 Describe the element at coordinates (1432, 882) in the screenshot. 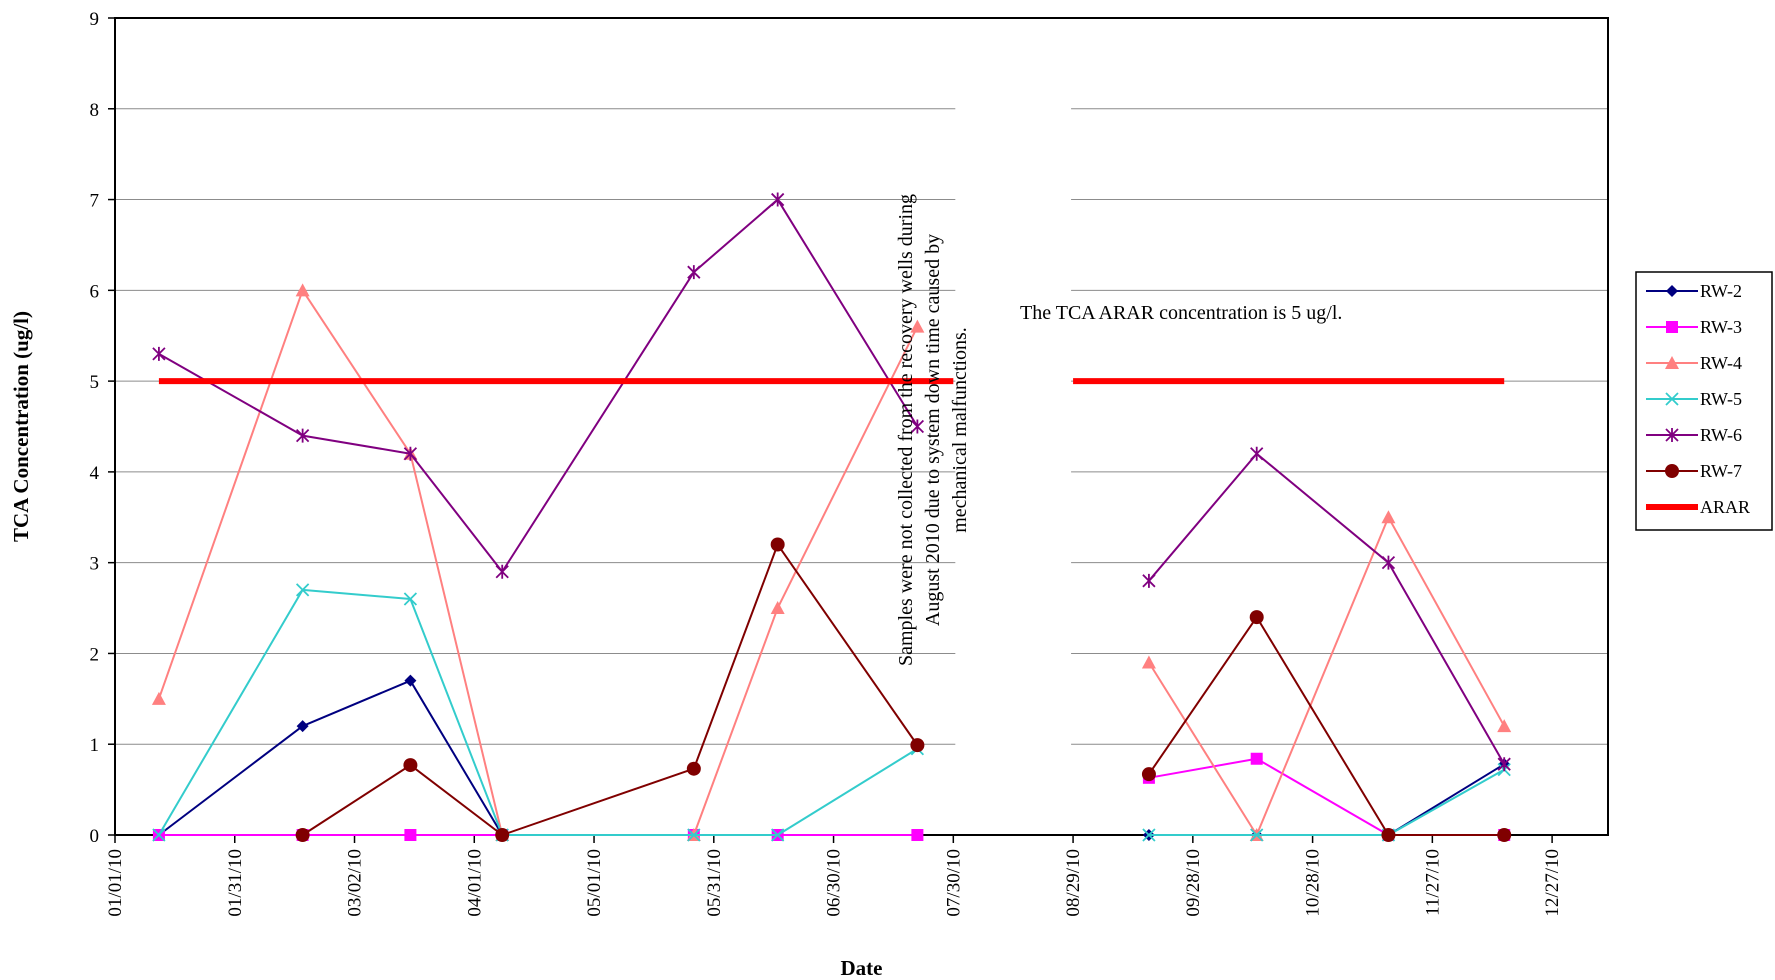

I see `x-tick-label: 11/27/10` at that location.